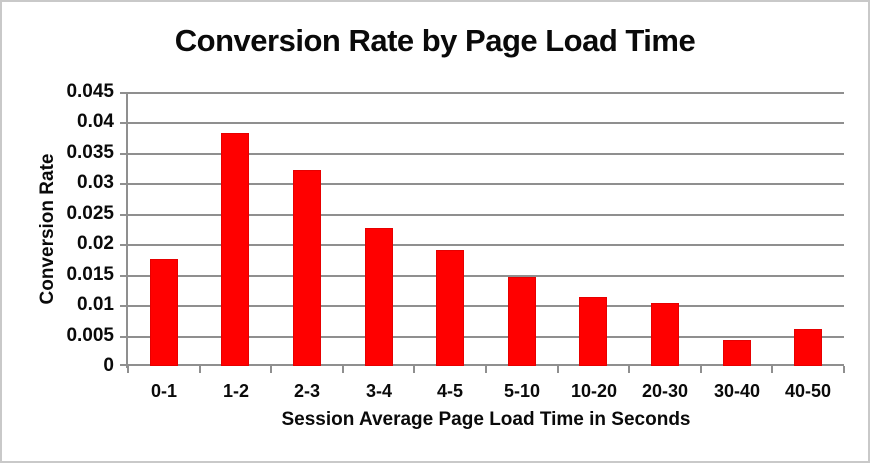  I want to click on x-tick-label: 0-1, so click(163, 391).